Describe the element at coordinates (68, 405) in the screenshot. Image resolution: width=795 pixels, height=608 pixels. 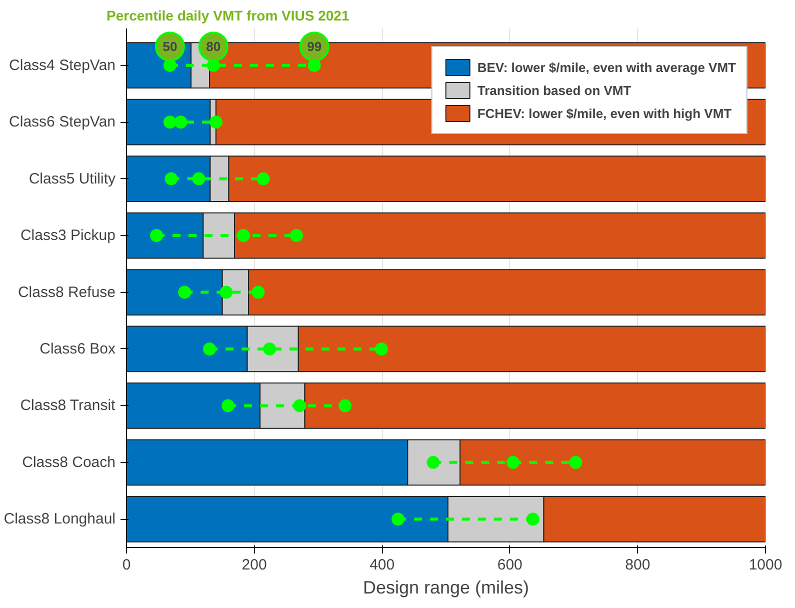
I see `y-tick-label: Class8 Transit` at that location.